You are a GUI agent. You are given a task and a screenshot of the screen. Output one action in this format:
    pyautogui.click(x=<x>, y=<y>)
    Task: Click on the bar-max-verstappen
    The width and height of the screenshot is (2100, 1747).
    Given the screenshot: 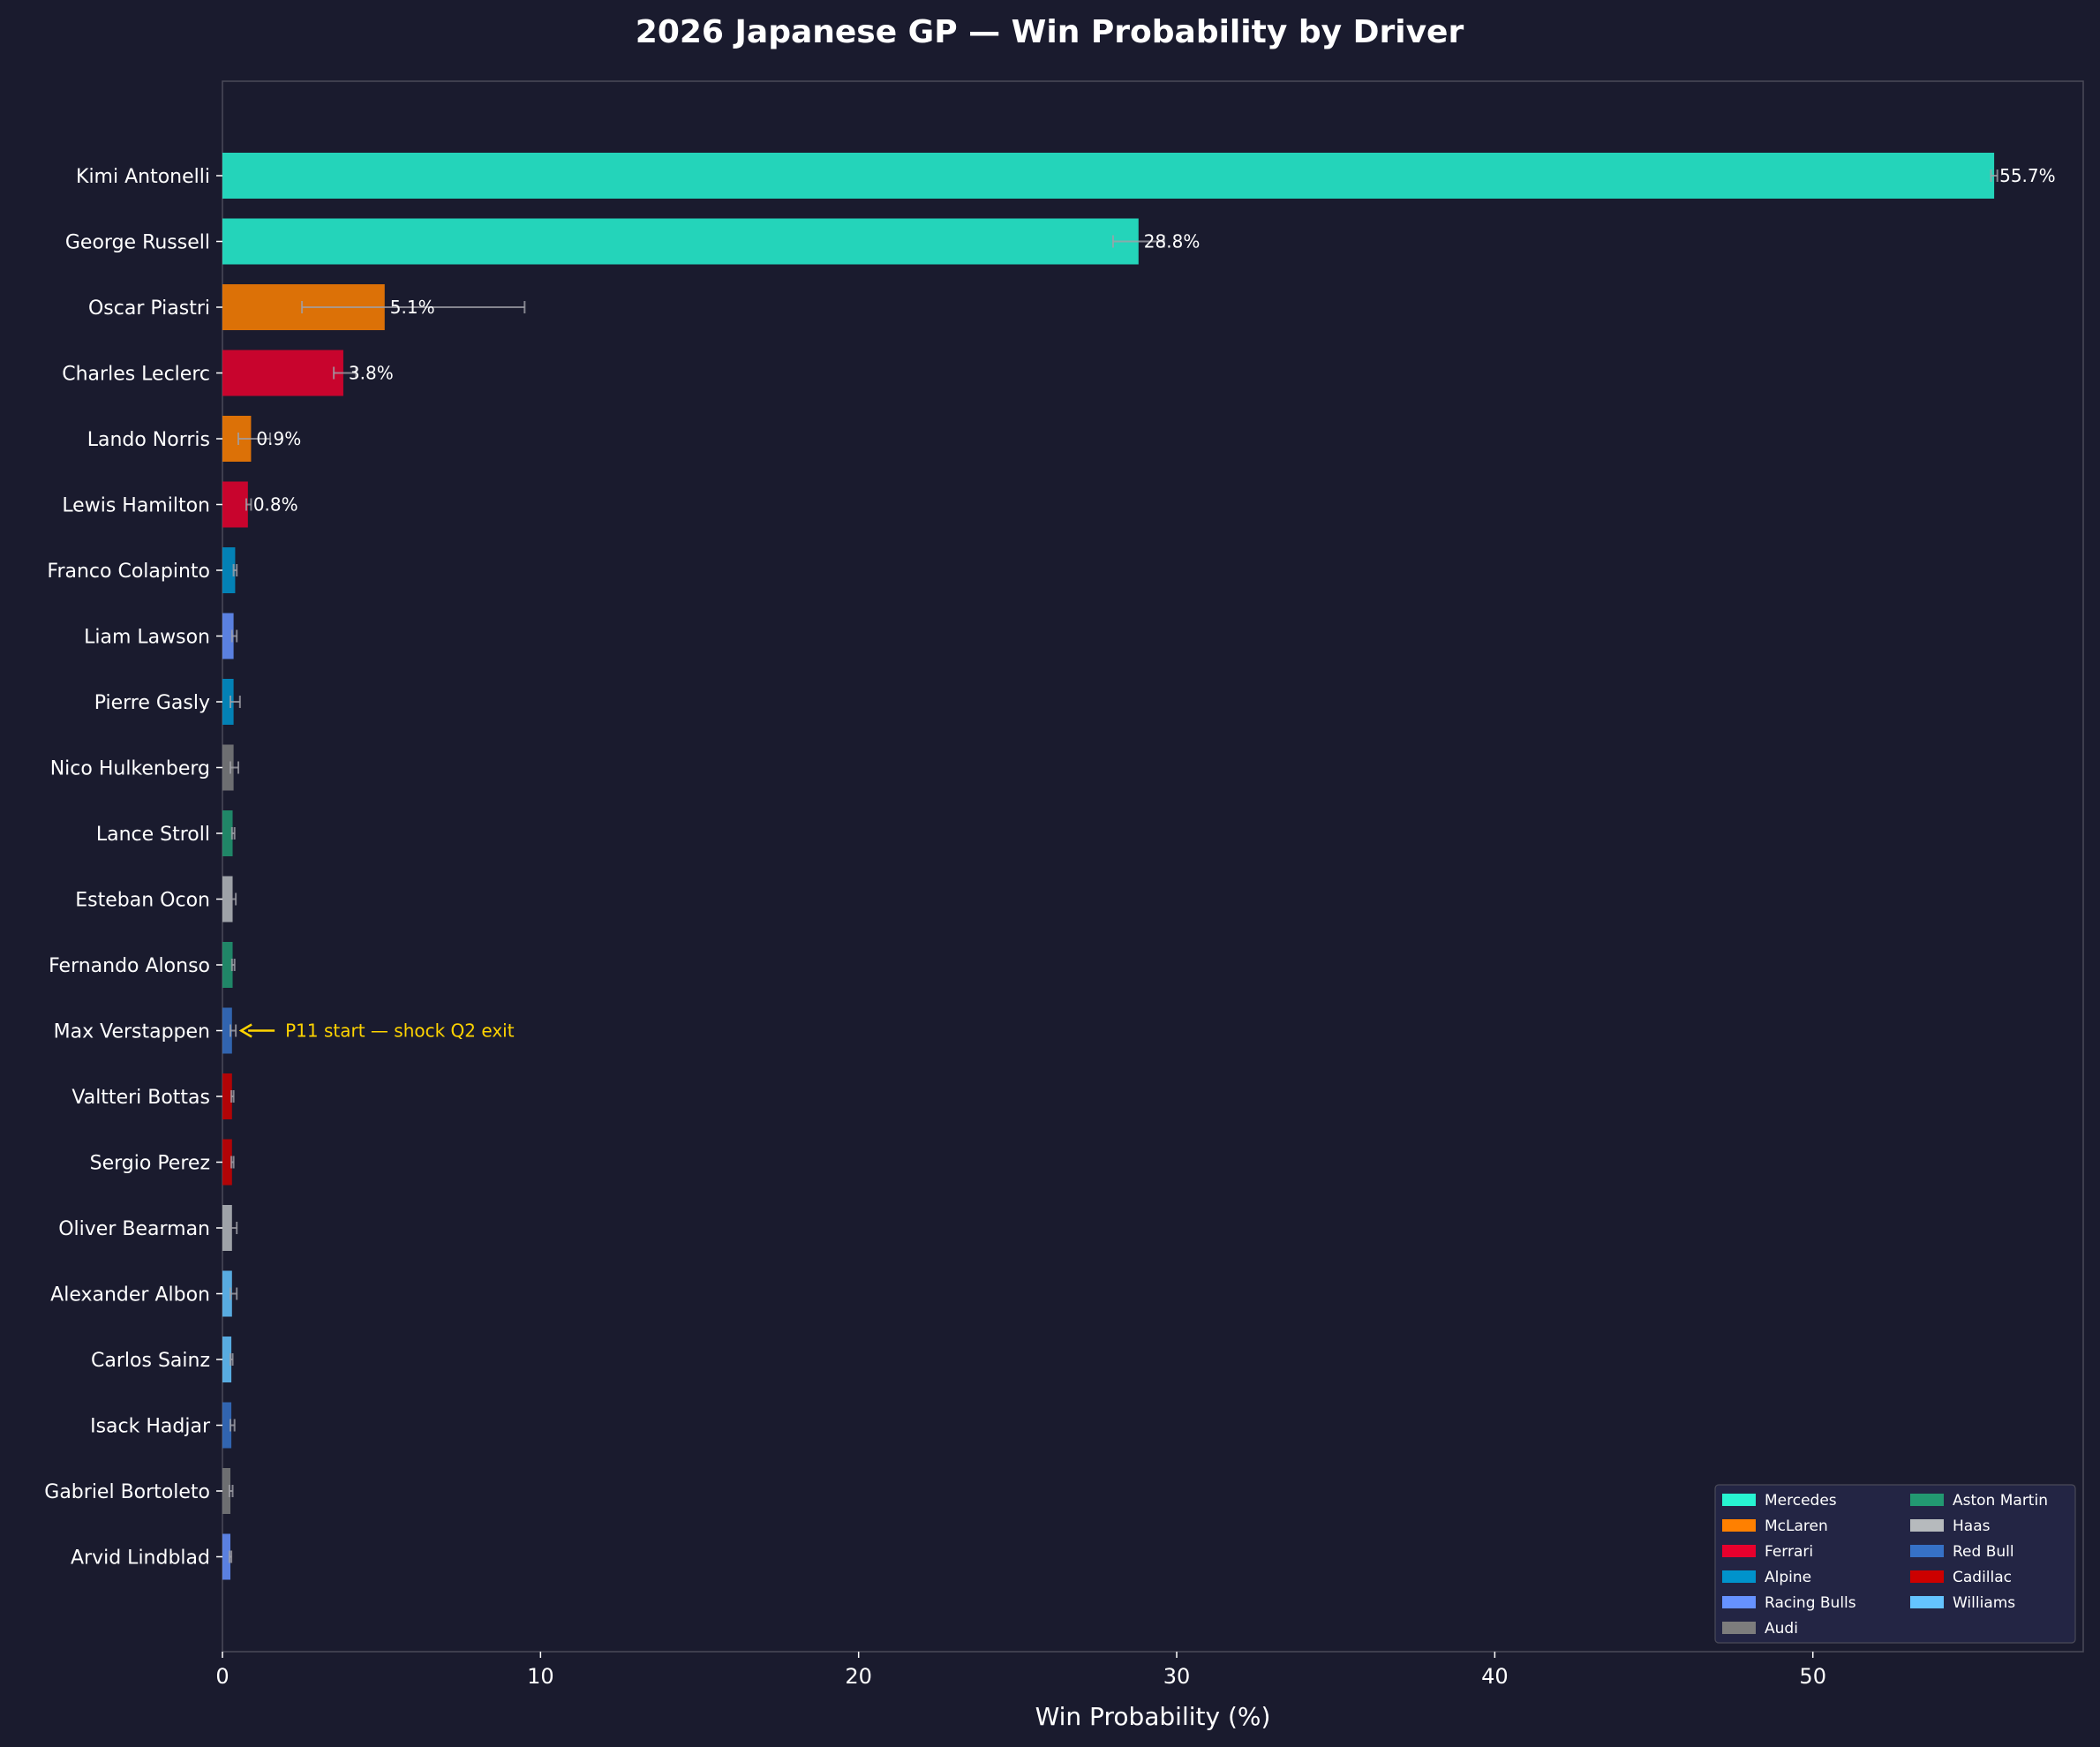 What is the action you would take?
    pyautogui.click(x=227, y=1030)
    